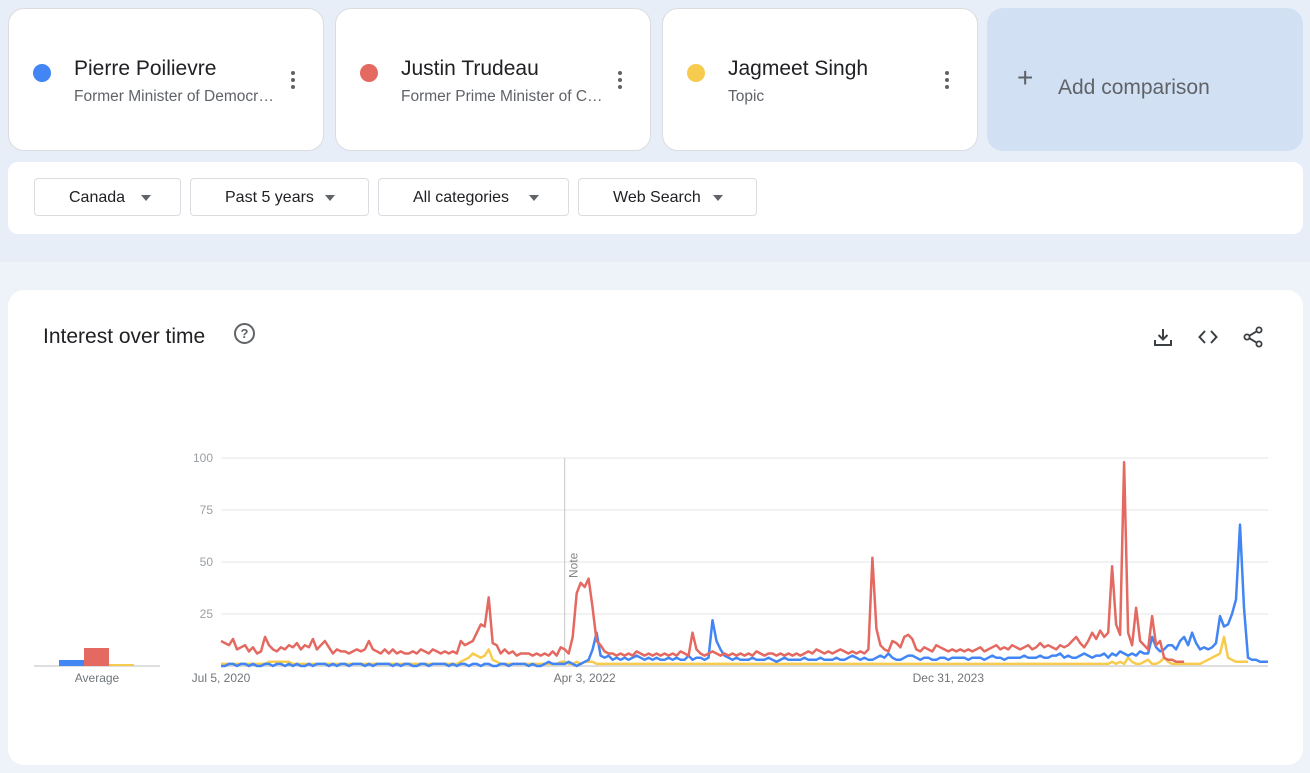  What do you see at coordinates (1025, 77) in the screenshot?
I see `plus-icon: +` at bounding box center [1025, 77].